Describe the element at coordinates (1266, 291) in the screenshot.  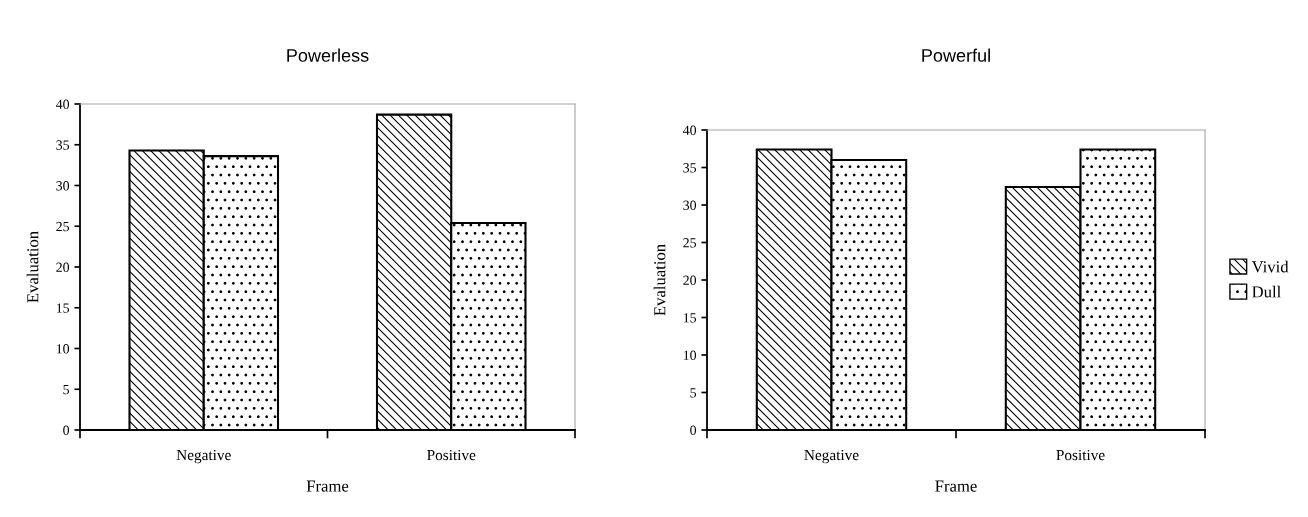
I see `legend-label: Dull` at that location.